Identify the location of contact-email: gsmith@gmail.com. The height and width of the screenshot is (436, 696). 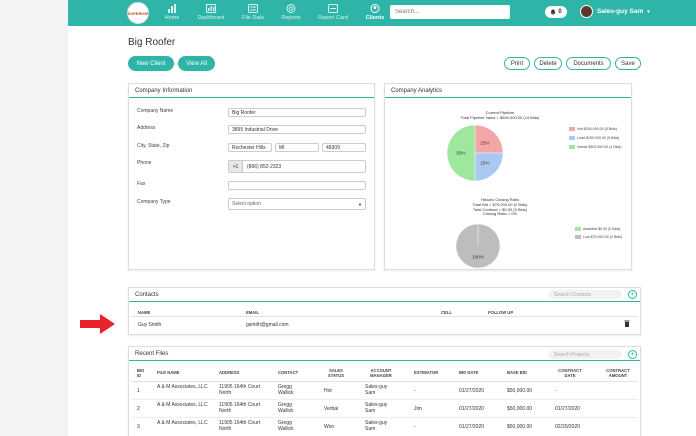
(267, 325).